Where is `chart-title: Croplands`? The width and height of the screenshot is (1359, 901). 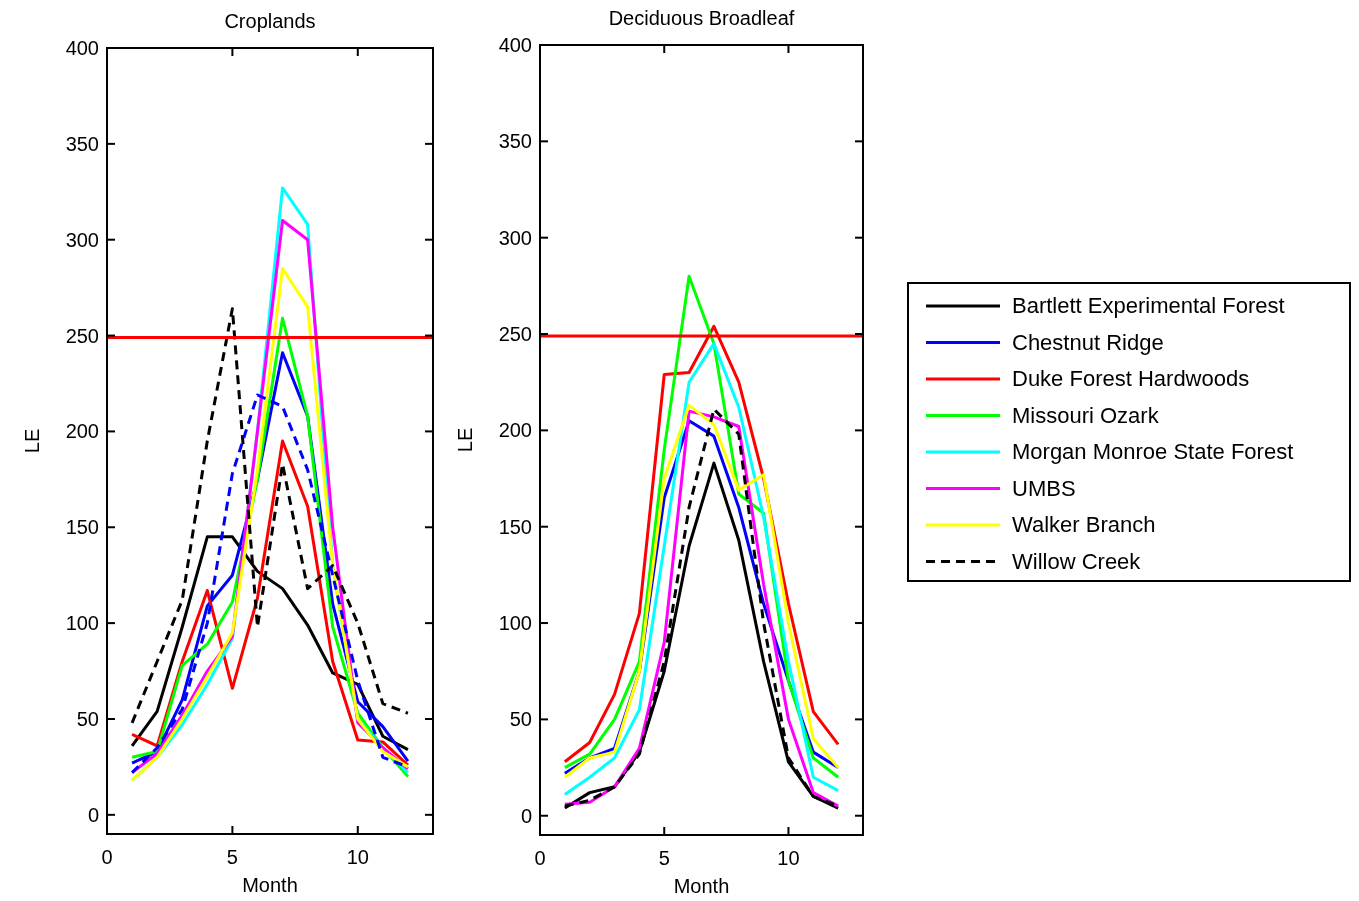 chart-title: Croplands is located at coordinates (270, 21).